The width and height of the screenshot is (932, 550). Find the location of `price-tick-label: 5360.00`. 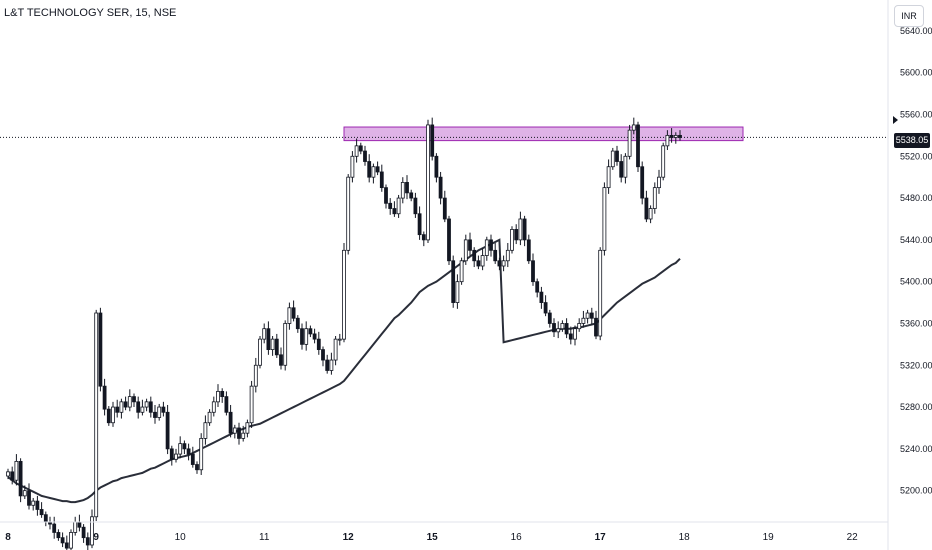

price-tick-label: 5360.00 is located at coordinates (916, 323).